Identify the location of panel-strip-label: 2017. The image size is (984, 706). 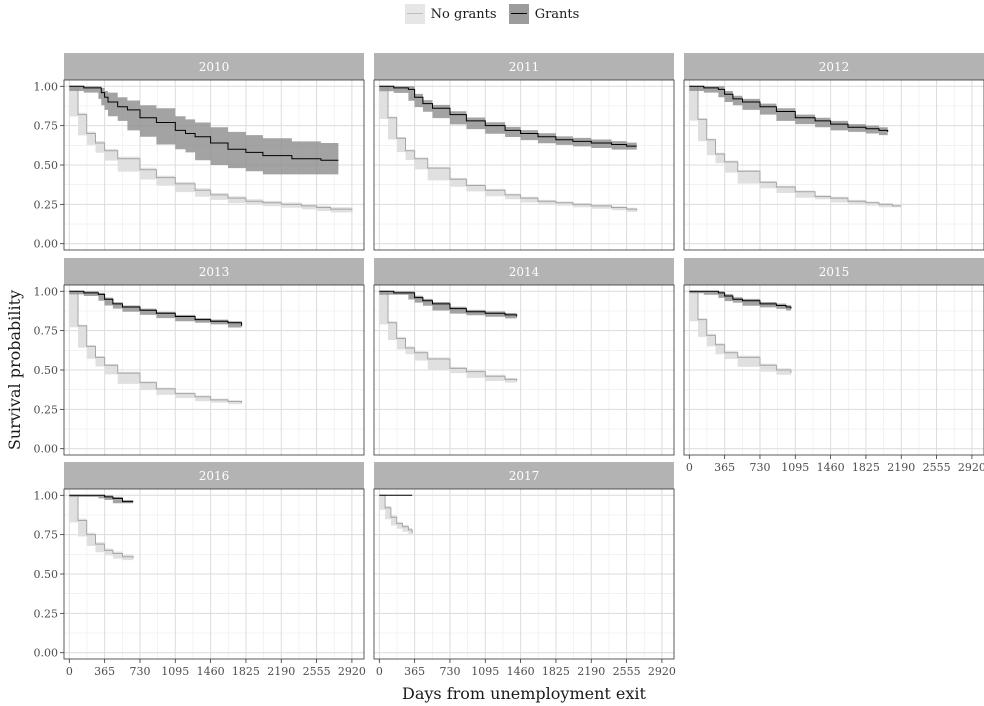
(524, 476).